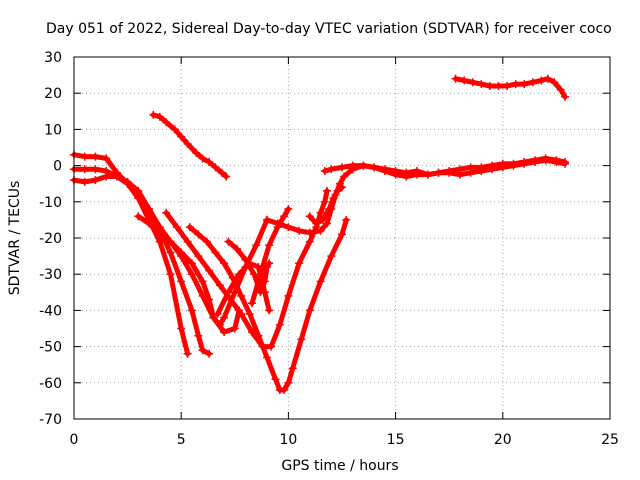 This screenshot has width=640, height=480. Describe the element at coordinates (74, 440) in the screenshot. I see `x-tick-label: 0` at that location.